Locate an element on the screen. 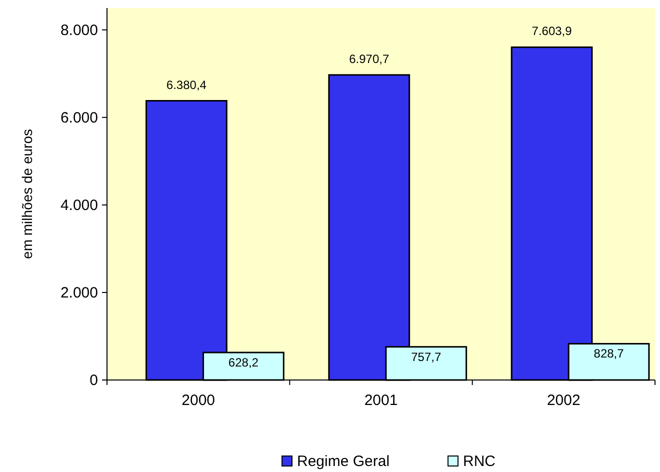 The image size is (660, 472). y-tick-label: 8.000 is located at coordinates (79, 30).